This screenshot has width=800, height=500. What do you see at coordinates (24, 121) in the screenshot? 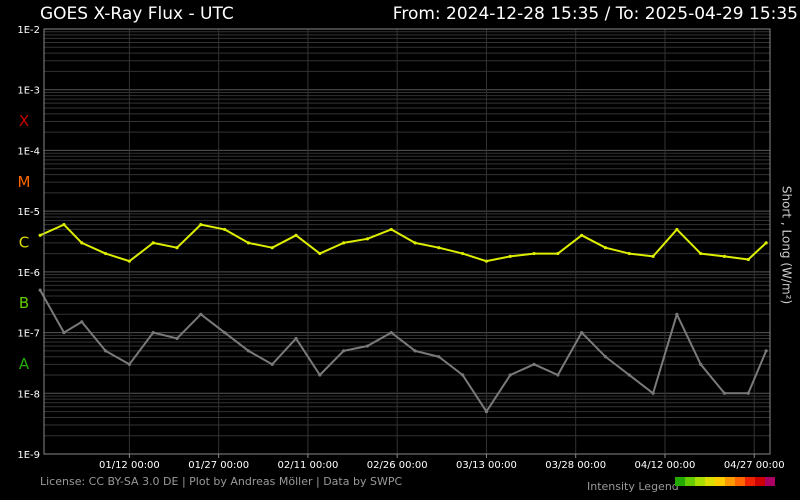
I see `flare-class-x: X` at bounding box center [24, 121].